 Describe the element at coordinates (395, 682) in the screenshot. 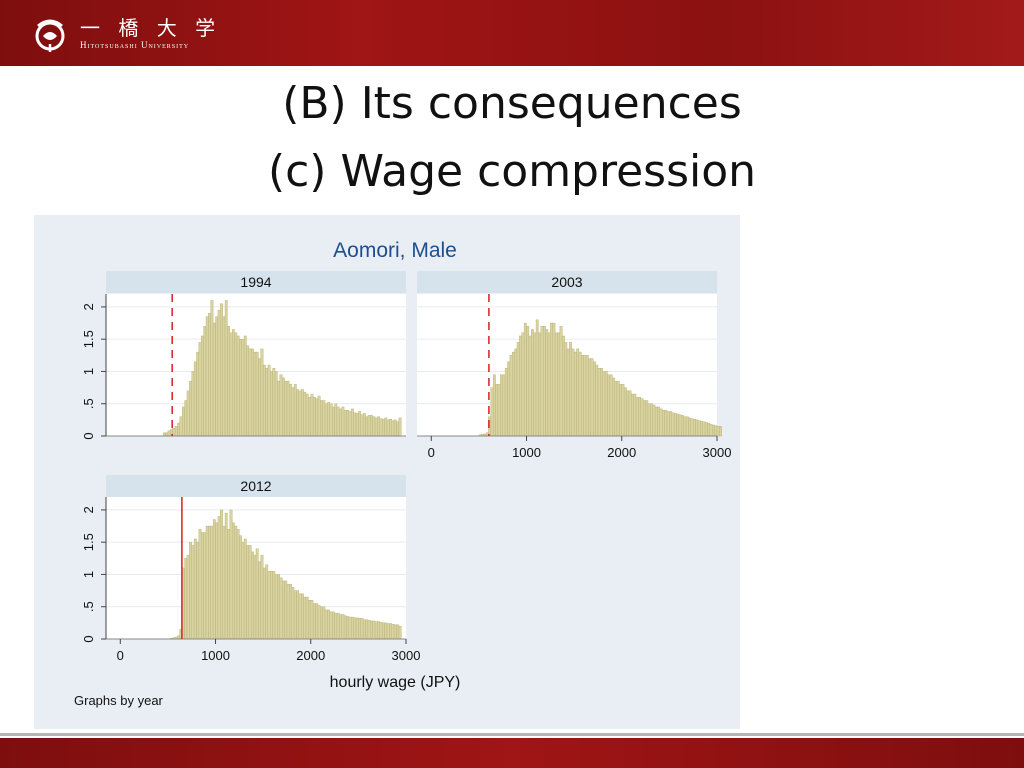

I see `x-axis-label: hourly wage (JPY)` at that location.